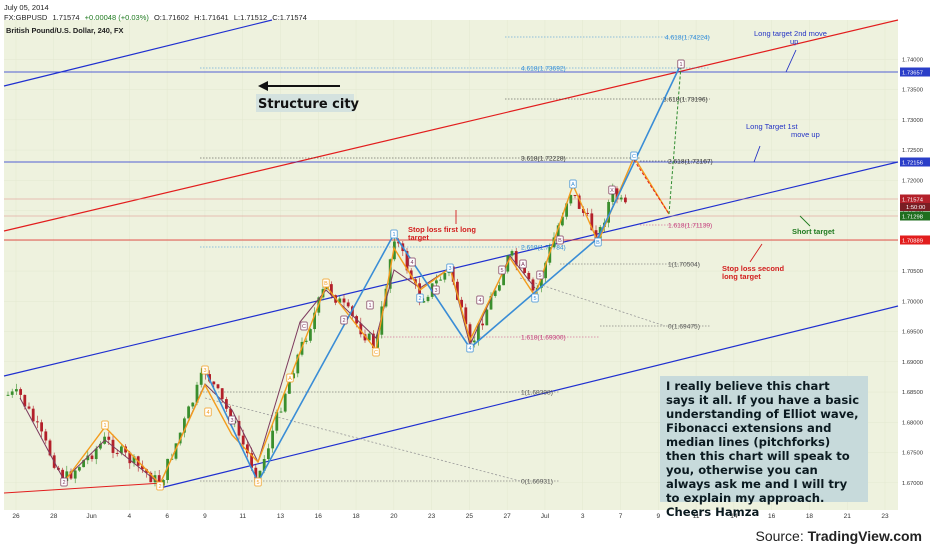  What do you see at coordinates (912, 272) in the screenshot?
I see `y-tick-label: 1.70500` at bounding box center [912, 272].